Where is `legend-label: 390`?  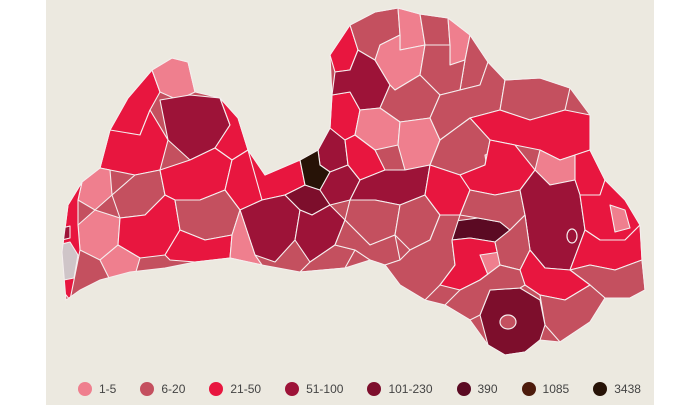
legend-label: 390 is located at coordinates (487, 389).